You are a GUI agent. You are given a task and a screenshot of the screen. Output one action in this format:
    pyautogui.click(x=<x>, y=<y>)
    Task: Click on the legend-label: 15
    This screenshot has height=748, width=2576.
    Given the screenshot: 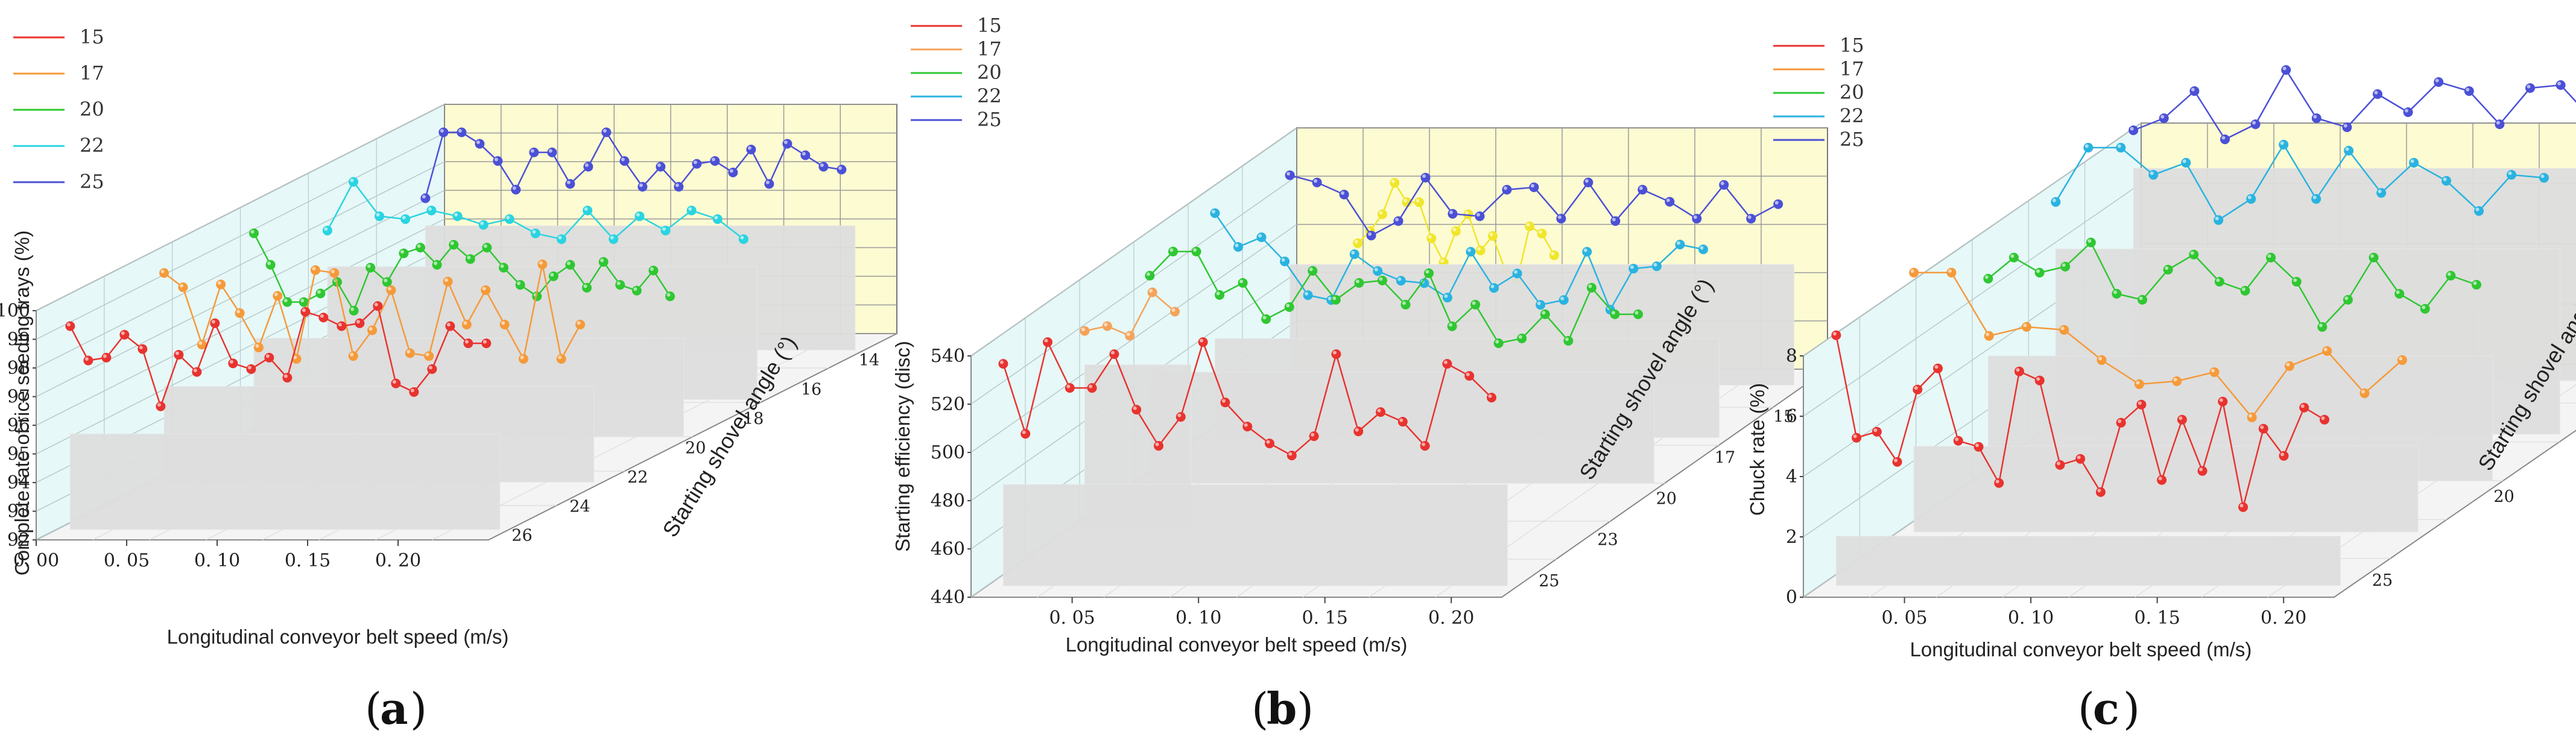 What is the action you would take?
    pyautogui.click(x=92, y=36)
    